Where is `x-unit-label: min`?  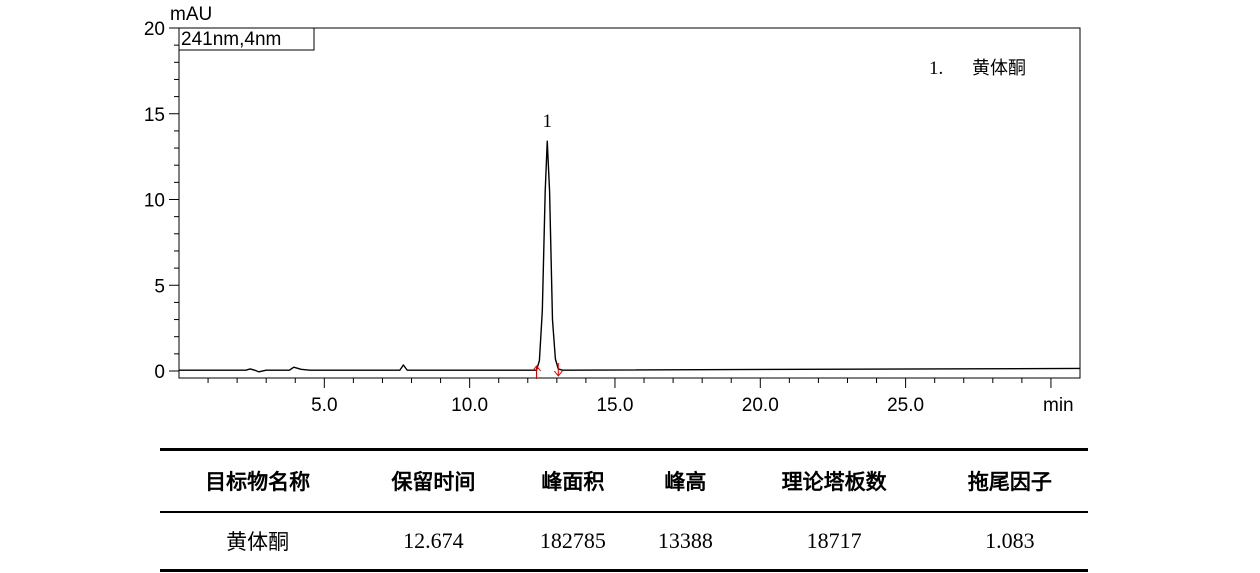
x-unit-label: min is located at coordinates (1058, 405).